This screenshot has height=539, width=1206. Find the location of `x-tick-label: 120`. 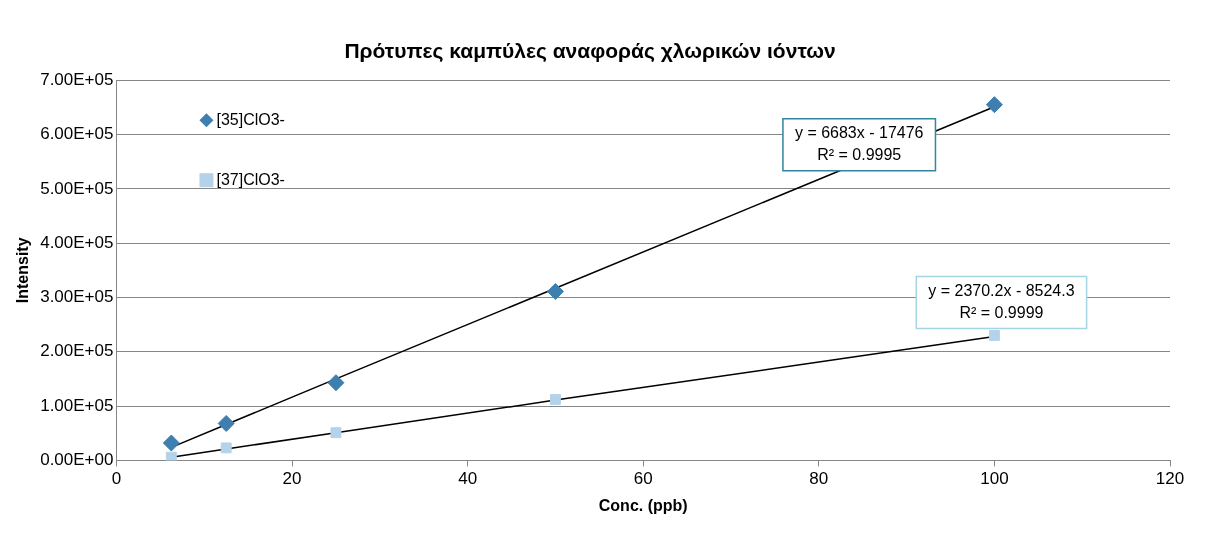

x-tick-label: 120 is located at coordinates (1170, 479).